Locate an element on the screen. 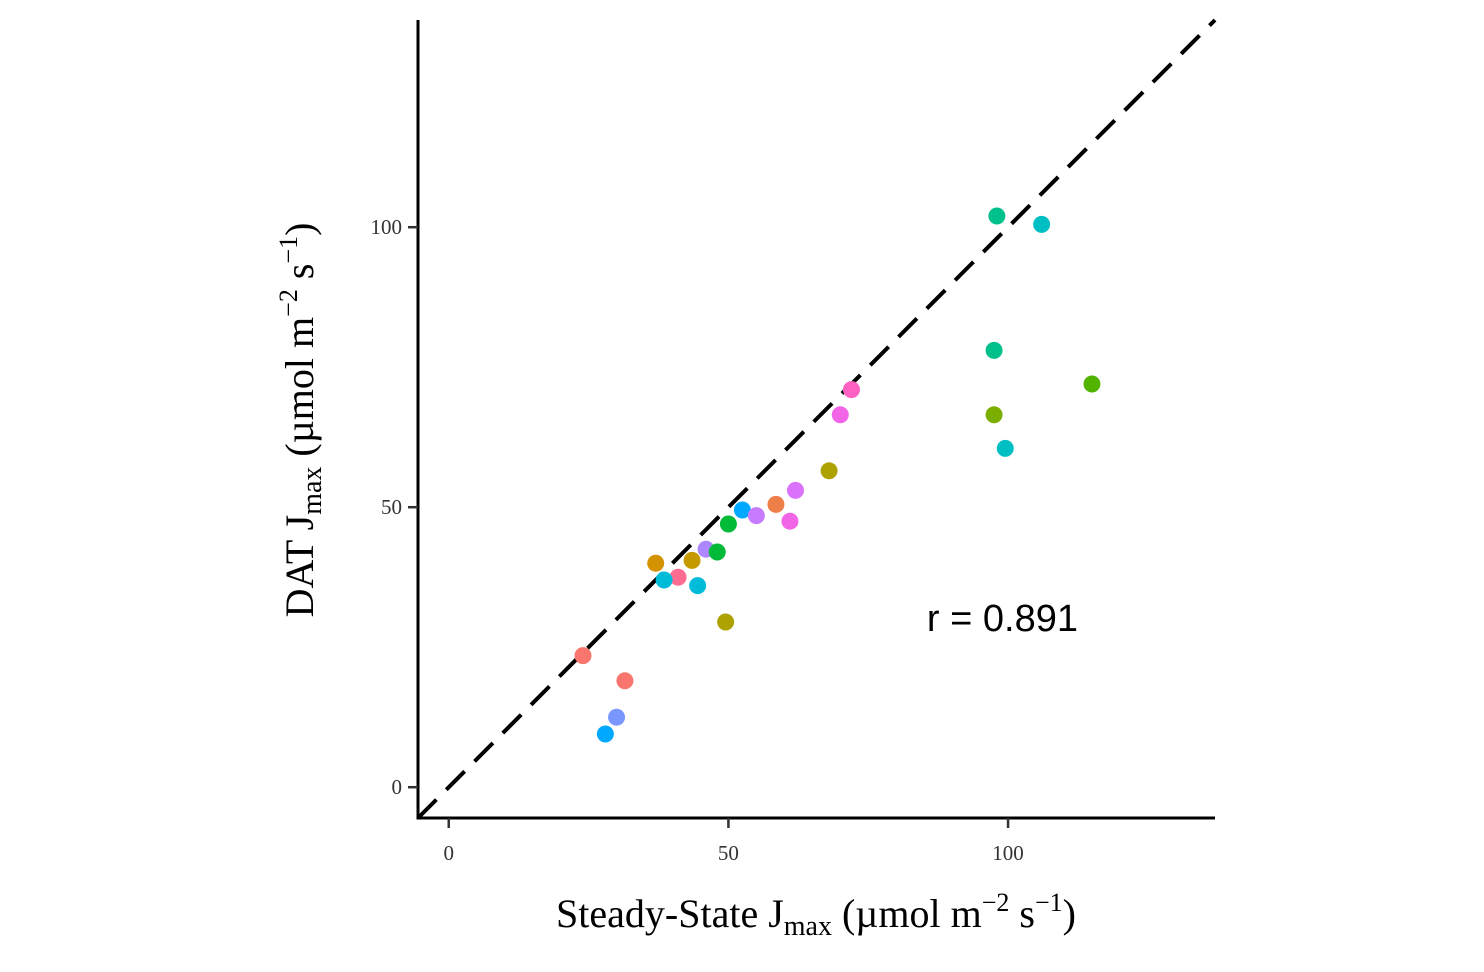 The height and width of the screenshot is (972, 1484). y-title-main: DAT J is located at coordinates (299, 566).